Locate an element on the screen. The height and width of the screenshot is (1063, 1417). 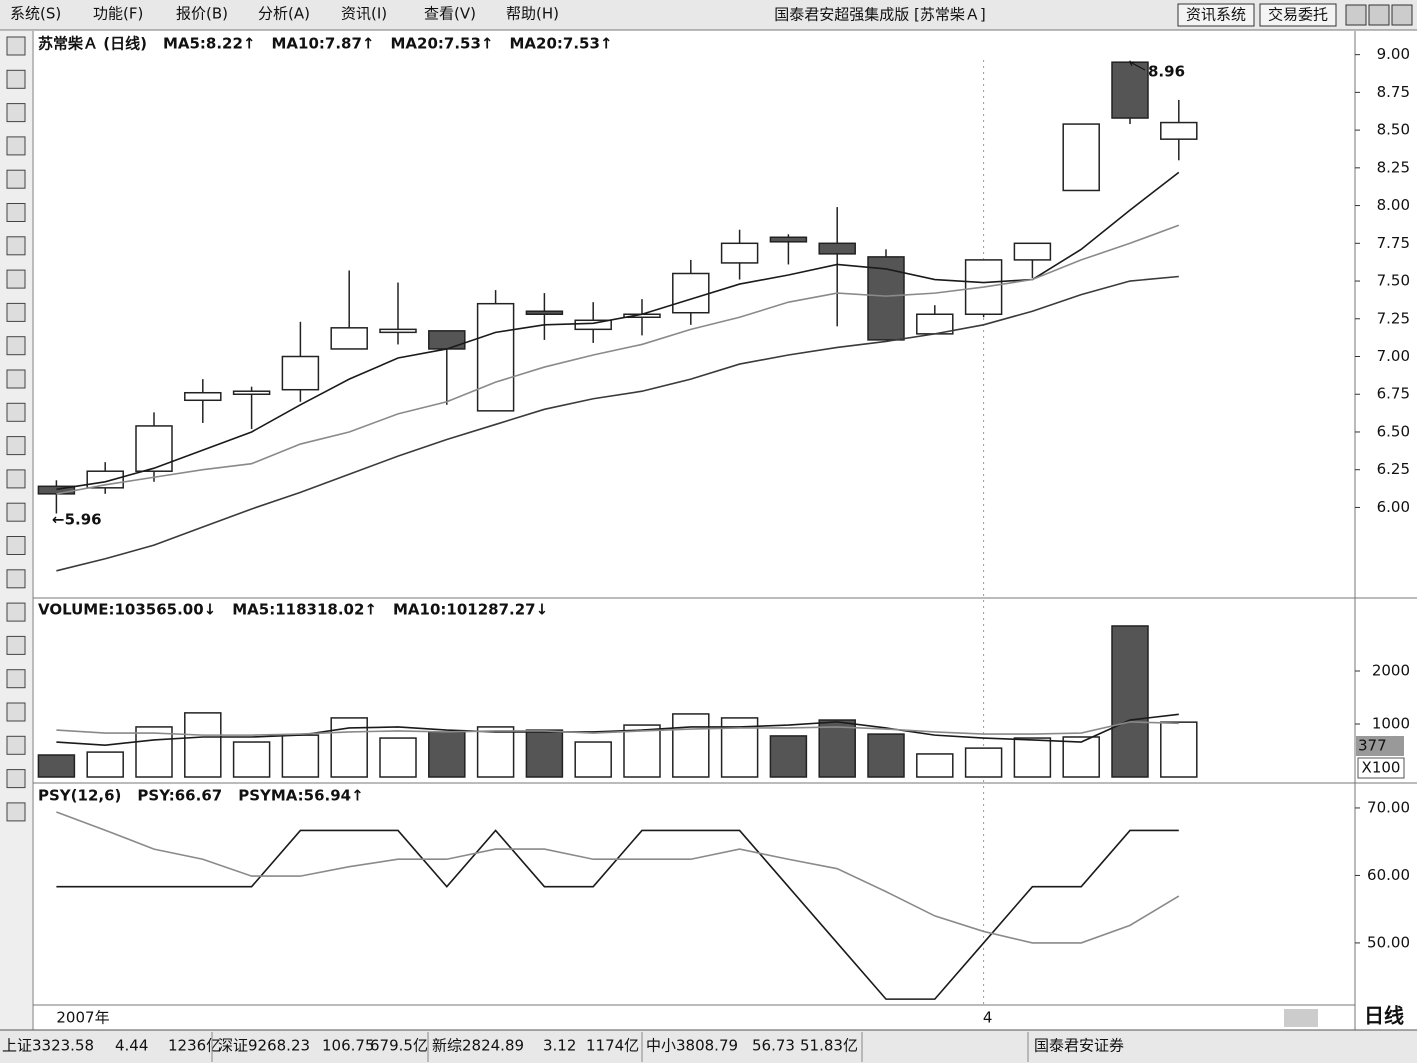
menu-item: 报价(B) is located at coordinates (202, 14).